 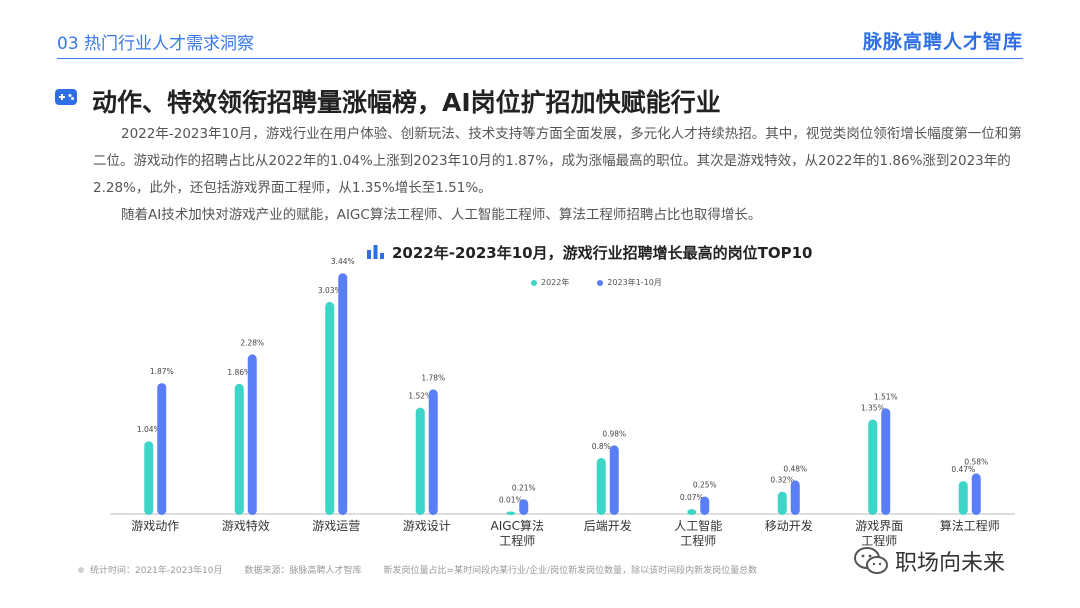 I want to click on legend-item-2022: 2022年, so click(x=550, y=282).